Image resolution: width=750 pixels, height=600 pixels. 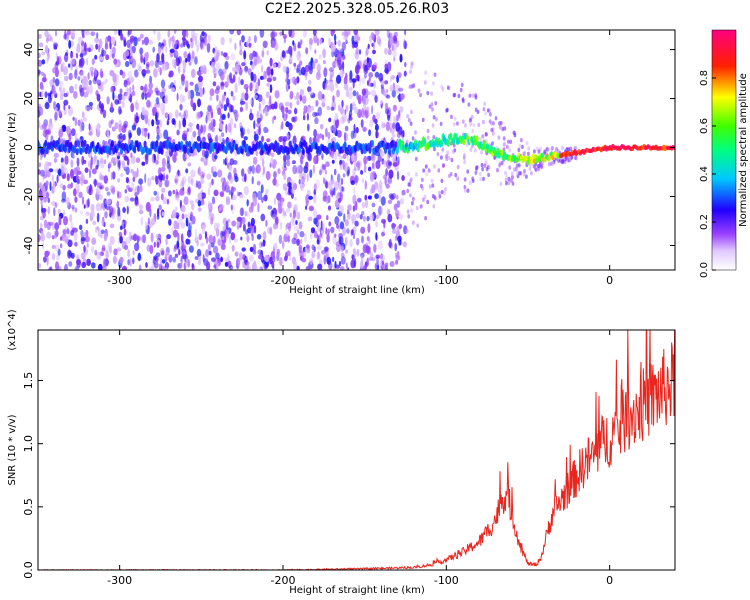 I want to click on y-tick-label: 40, so click(x=28, y=50).